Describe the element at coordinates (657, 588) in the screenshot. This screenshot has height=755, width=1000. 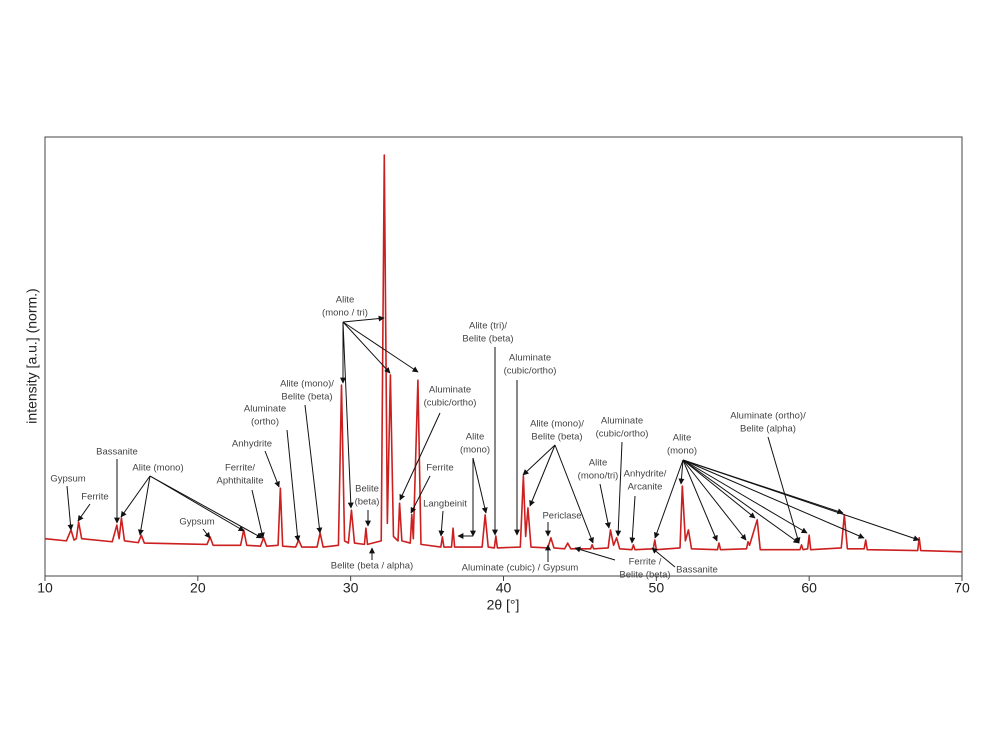
I see `x-tick-label: 50` at that location.